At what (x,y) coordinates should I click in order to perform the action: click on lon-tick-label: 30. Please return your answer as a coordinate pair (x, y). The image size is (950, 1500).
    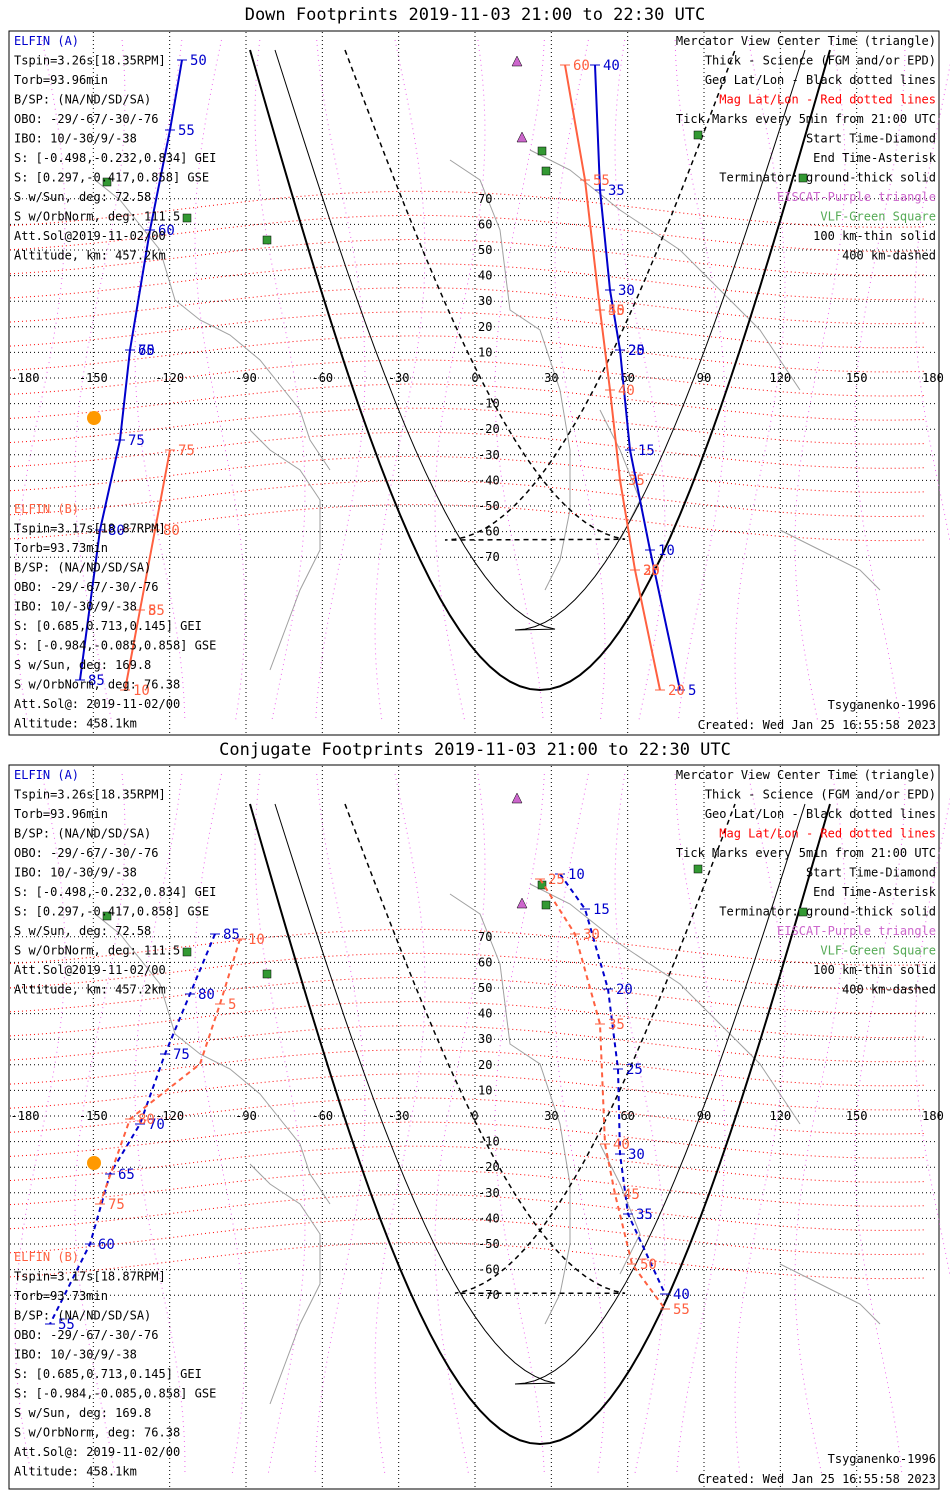
    Looking at the image, I should click on (551, 1116).